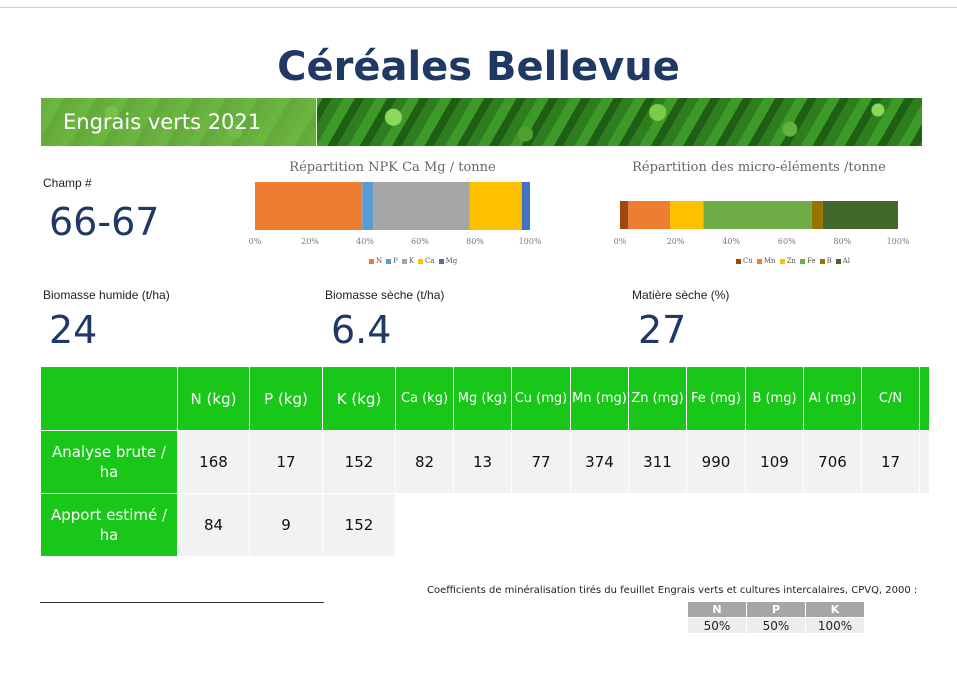 This screenshot has height=693, width=957. What do you see at coordinates (483, 461) in the screenshot?
I see `table-cell: 13` at bounding box center [483, 461].